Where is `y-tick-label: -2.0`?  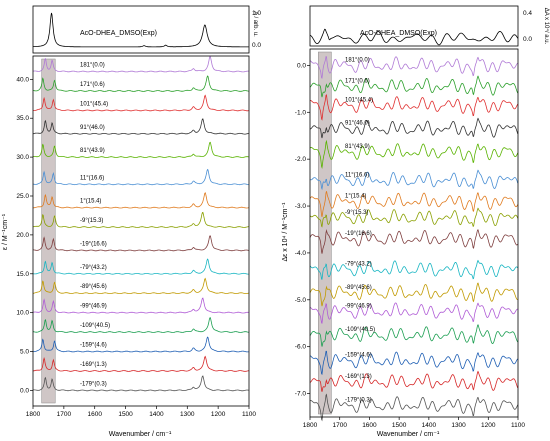 y-tick-label: -2.0 is located at coordinates (301, 159).